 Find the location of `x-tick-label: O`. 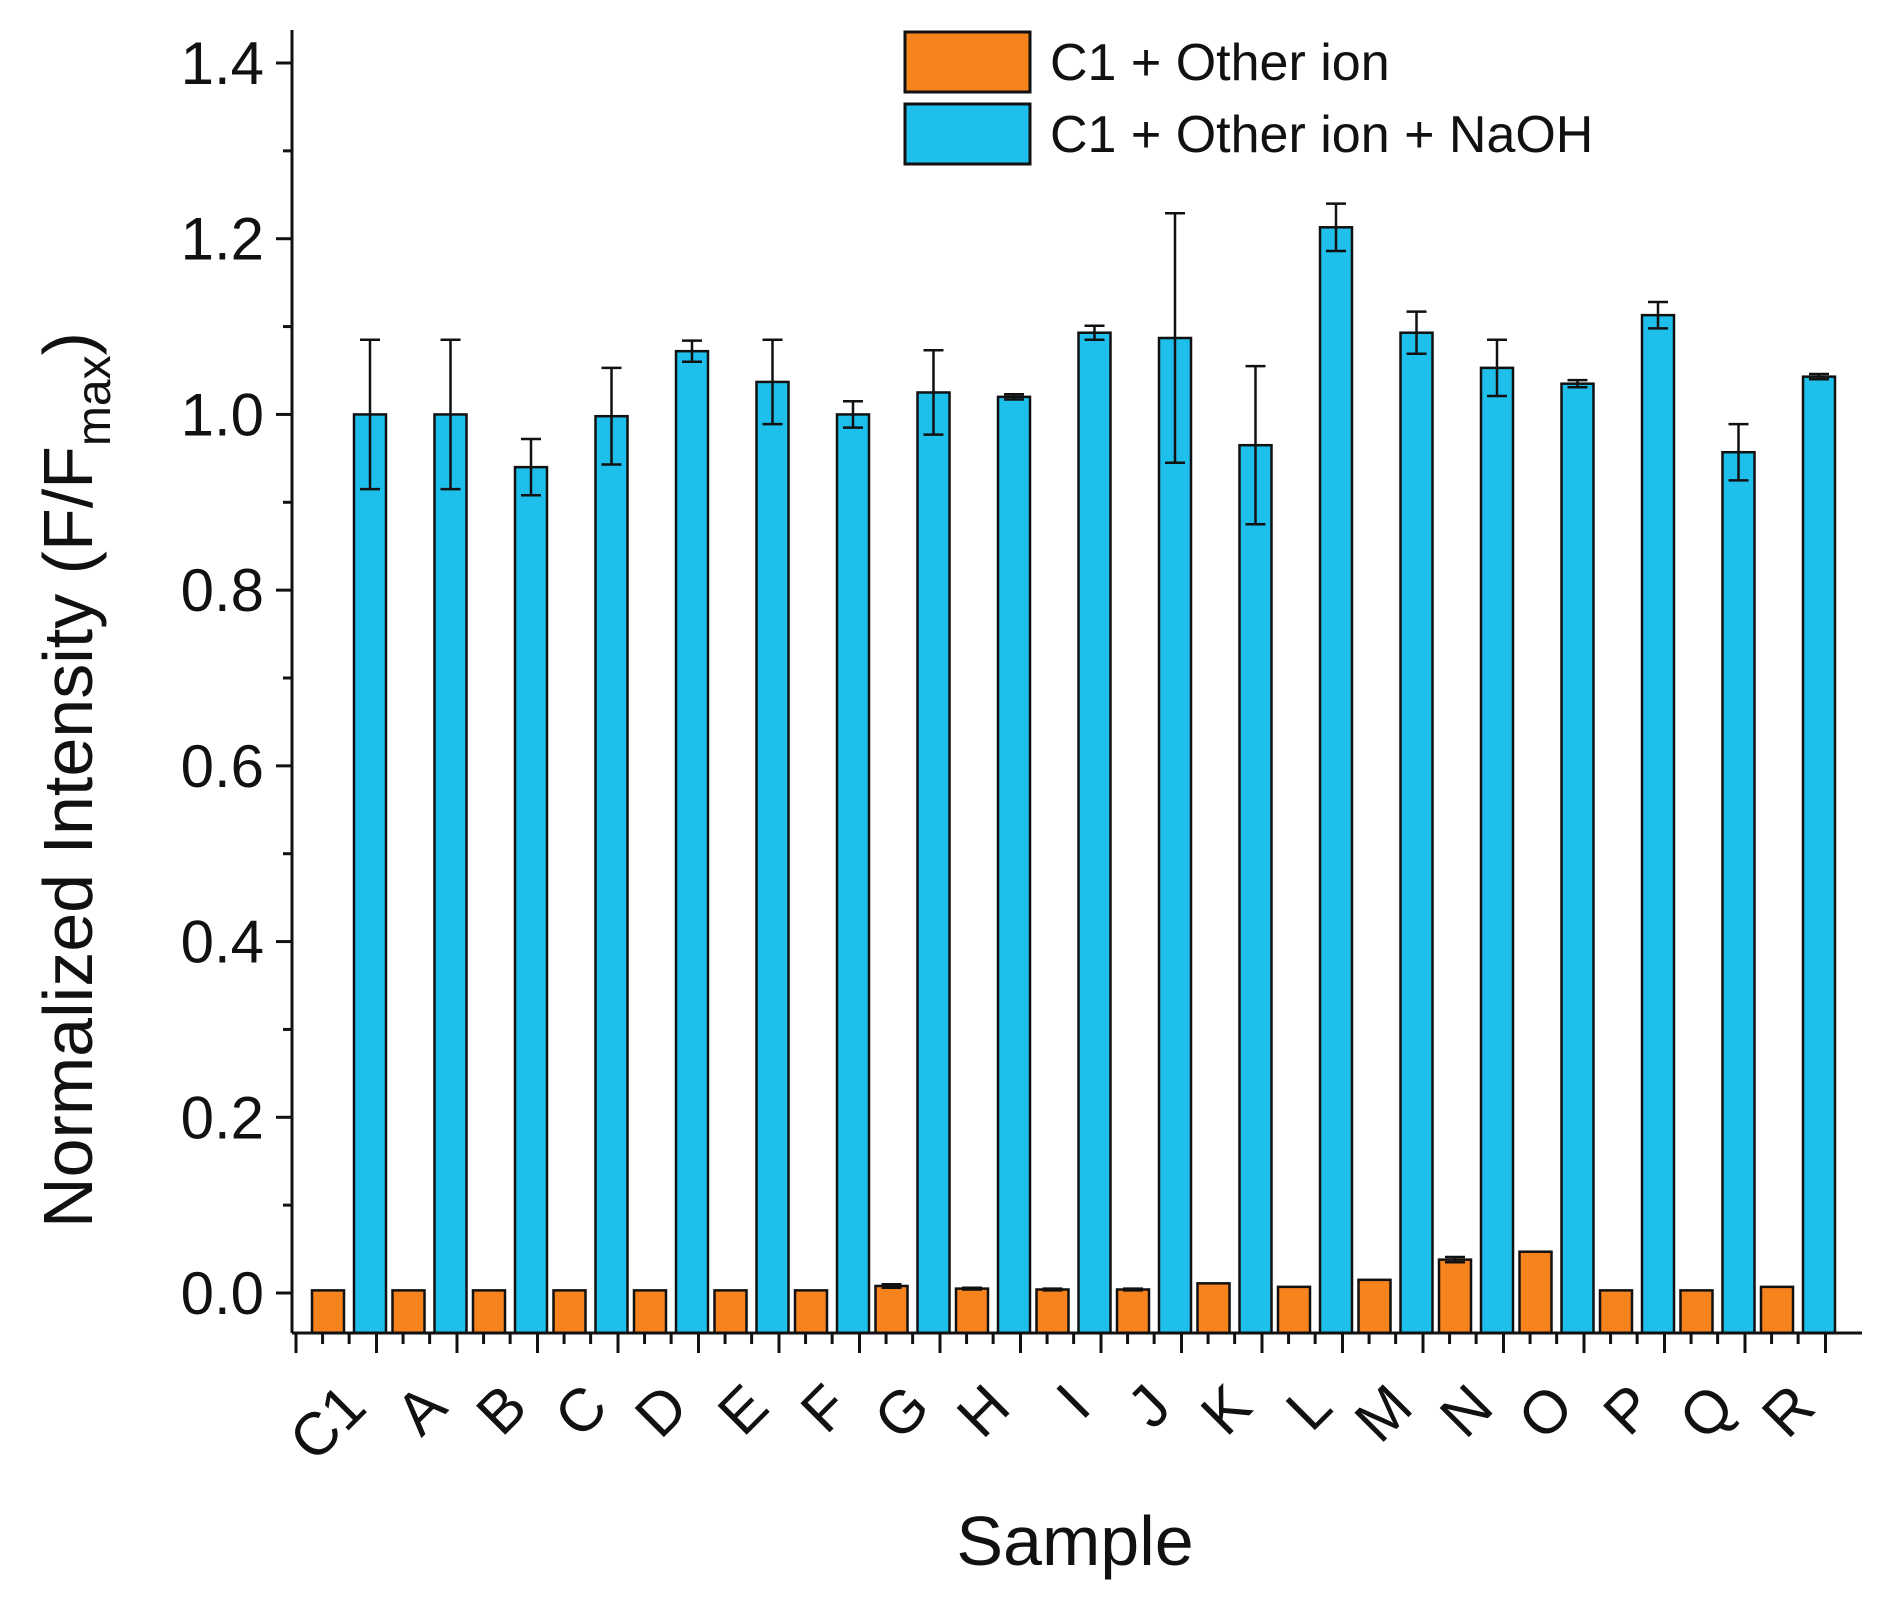

x-tick-label: O is located at coordinates (1545, 1412).